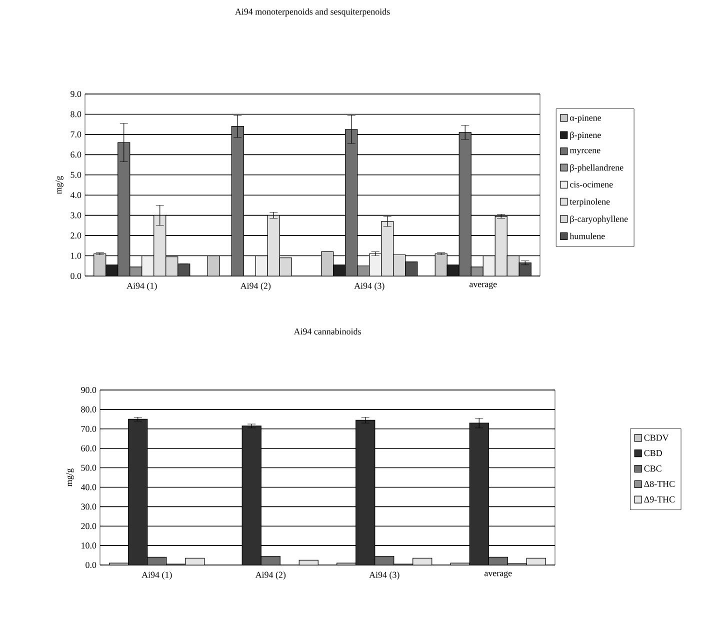  Describe the element at coordinates (653, 453) in the screenshot. I see `legend-label: CBD` at that location.